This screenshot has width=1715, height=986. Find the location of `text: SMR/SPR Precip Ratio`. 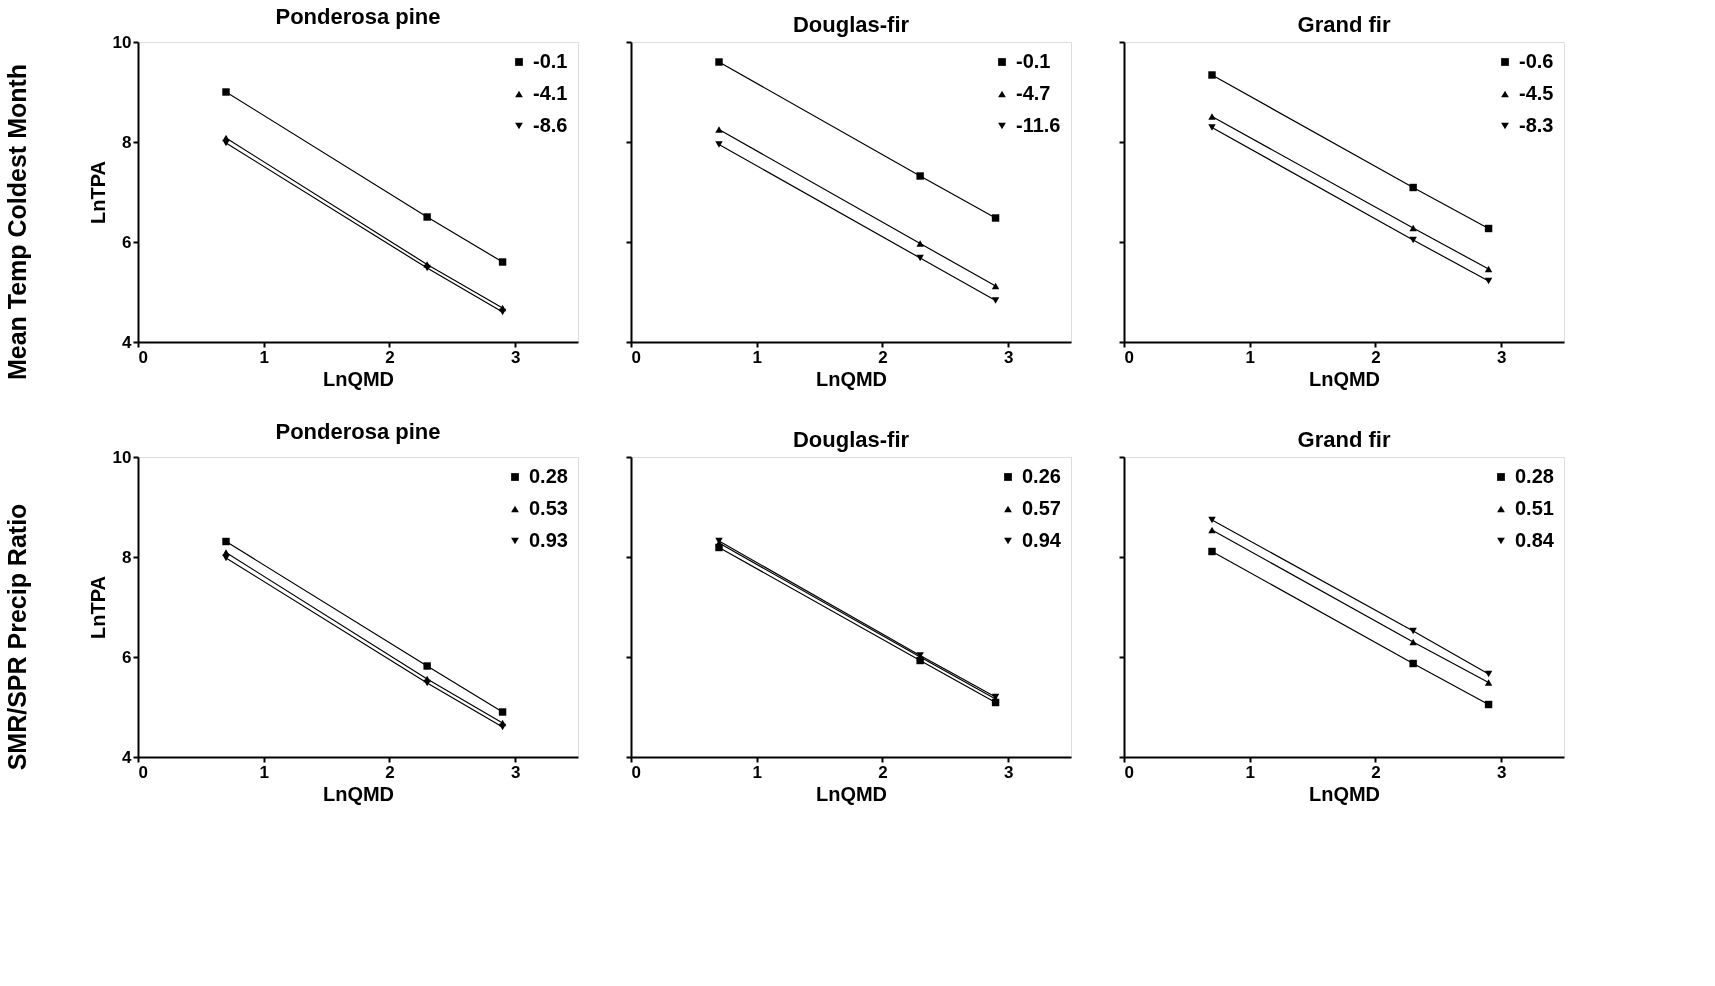

text: SMR/SPR Precip Ratio is located at coordinates (17, 637).